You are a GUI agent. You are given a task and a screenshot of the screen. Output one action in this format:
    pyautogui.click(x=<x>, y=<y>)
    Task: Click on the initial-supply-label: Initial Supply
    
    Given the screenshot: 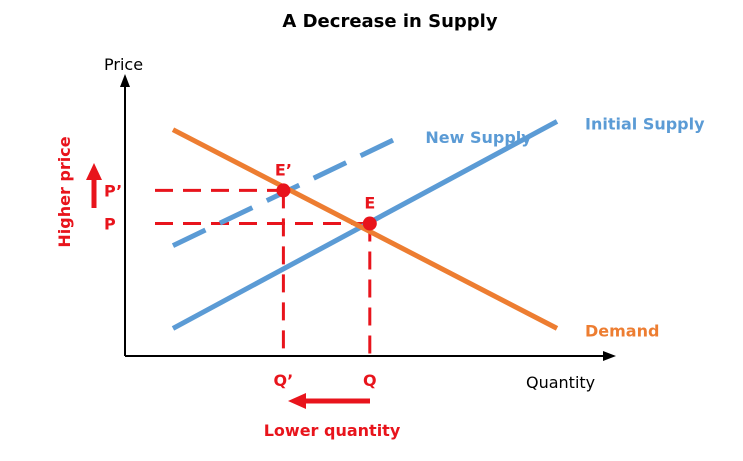 What is the action you would take?
    pyautogui.click(x=645, y=123)
    